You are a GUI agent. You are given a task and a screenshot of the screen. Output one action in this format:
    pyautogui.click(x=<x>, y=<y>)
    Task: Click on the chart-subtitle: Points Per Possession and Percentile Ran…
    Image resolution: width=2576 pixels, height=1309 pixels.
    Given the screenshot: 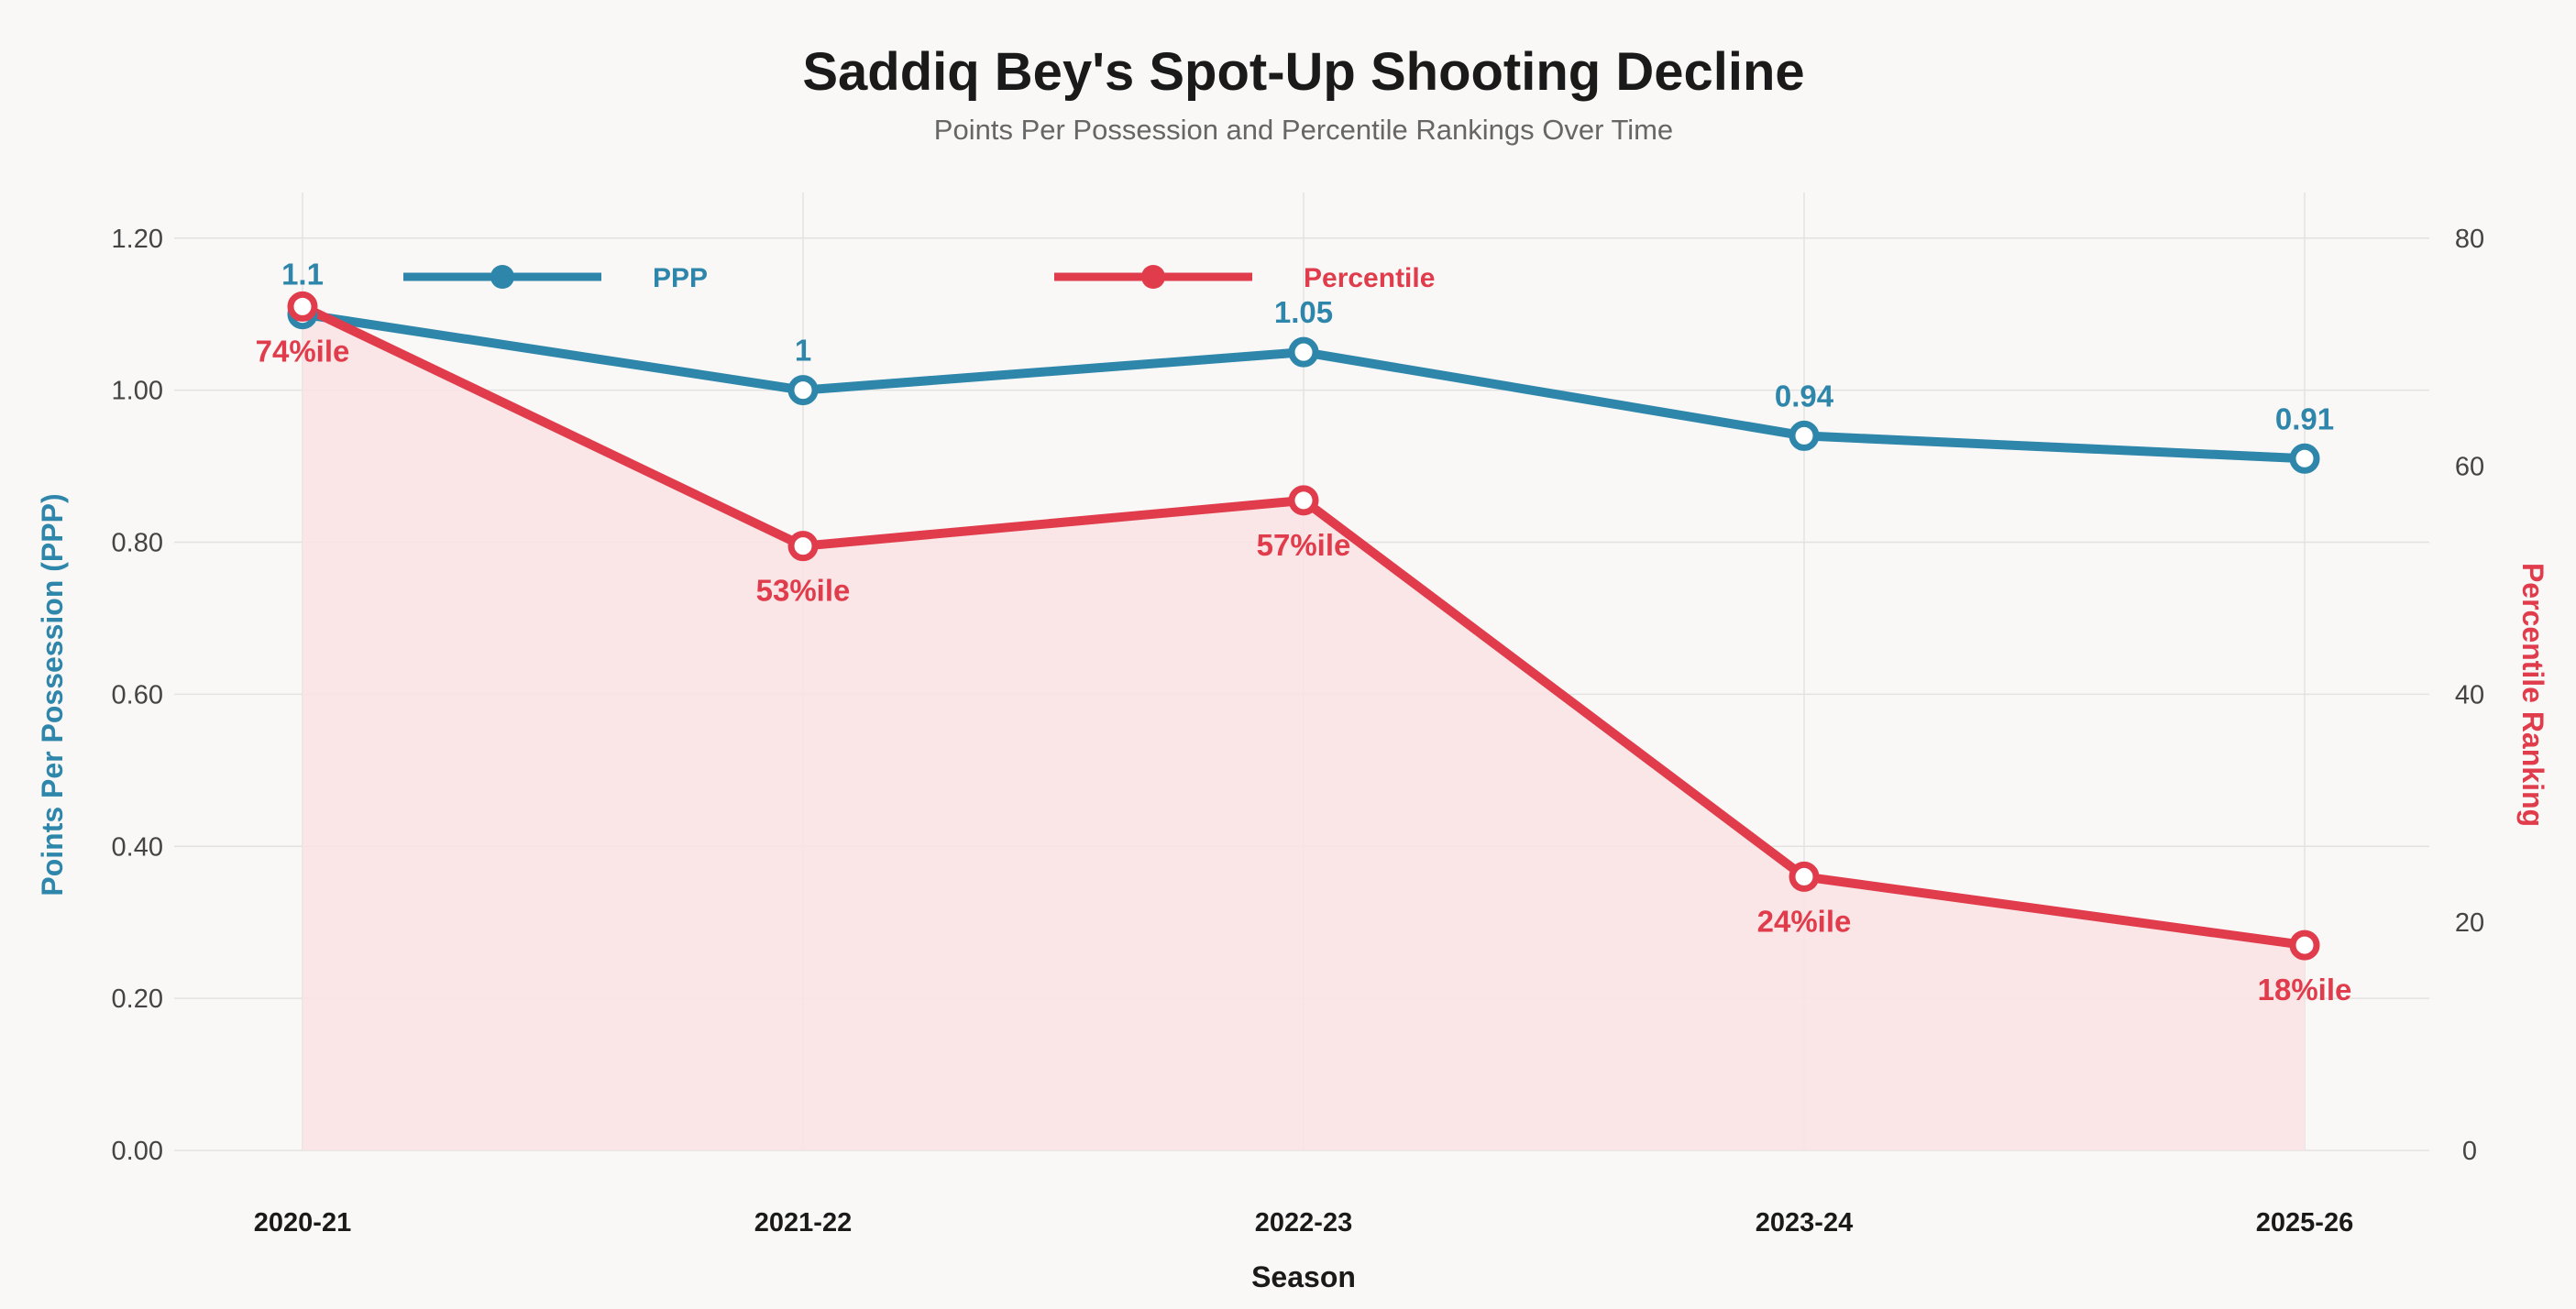 What is the action you would take?
    pyautogui.click(x=1303, y=130)
    